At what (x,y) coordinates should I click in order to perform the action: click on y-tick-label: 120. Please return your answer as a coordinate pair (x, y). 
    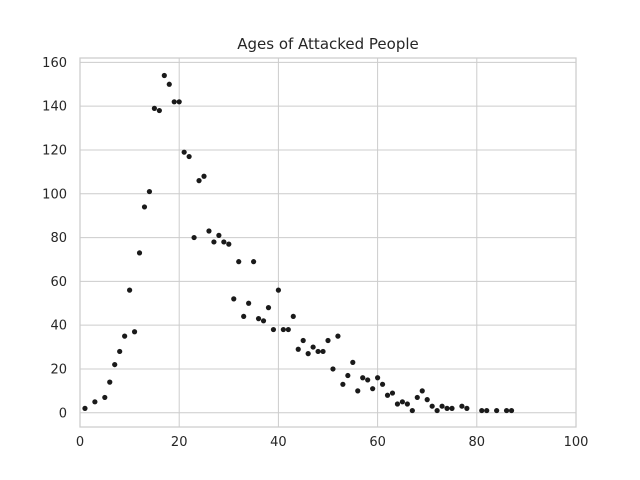
    Looking at the image, I should click on (54, 150).